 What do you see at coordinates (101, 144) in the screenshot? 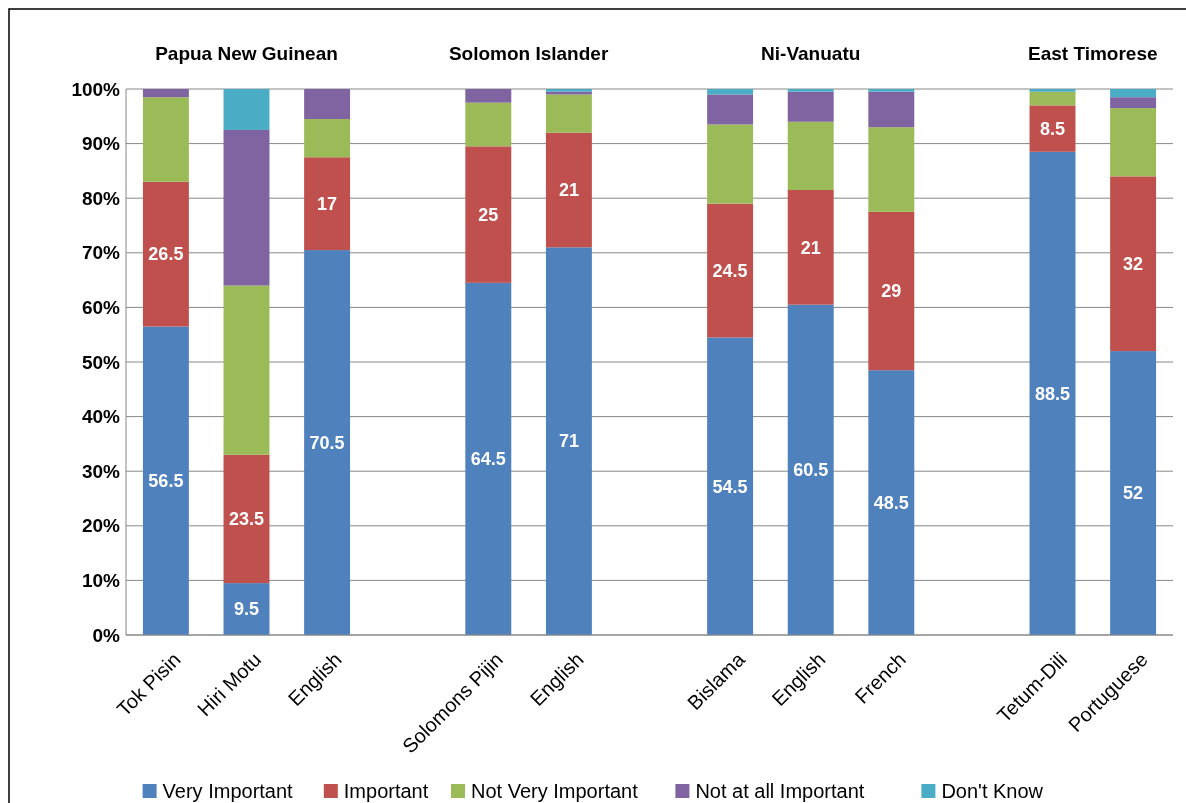
I see `y-tick-label: 90%` at bounding box center [101, 144].